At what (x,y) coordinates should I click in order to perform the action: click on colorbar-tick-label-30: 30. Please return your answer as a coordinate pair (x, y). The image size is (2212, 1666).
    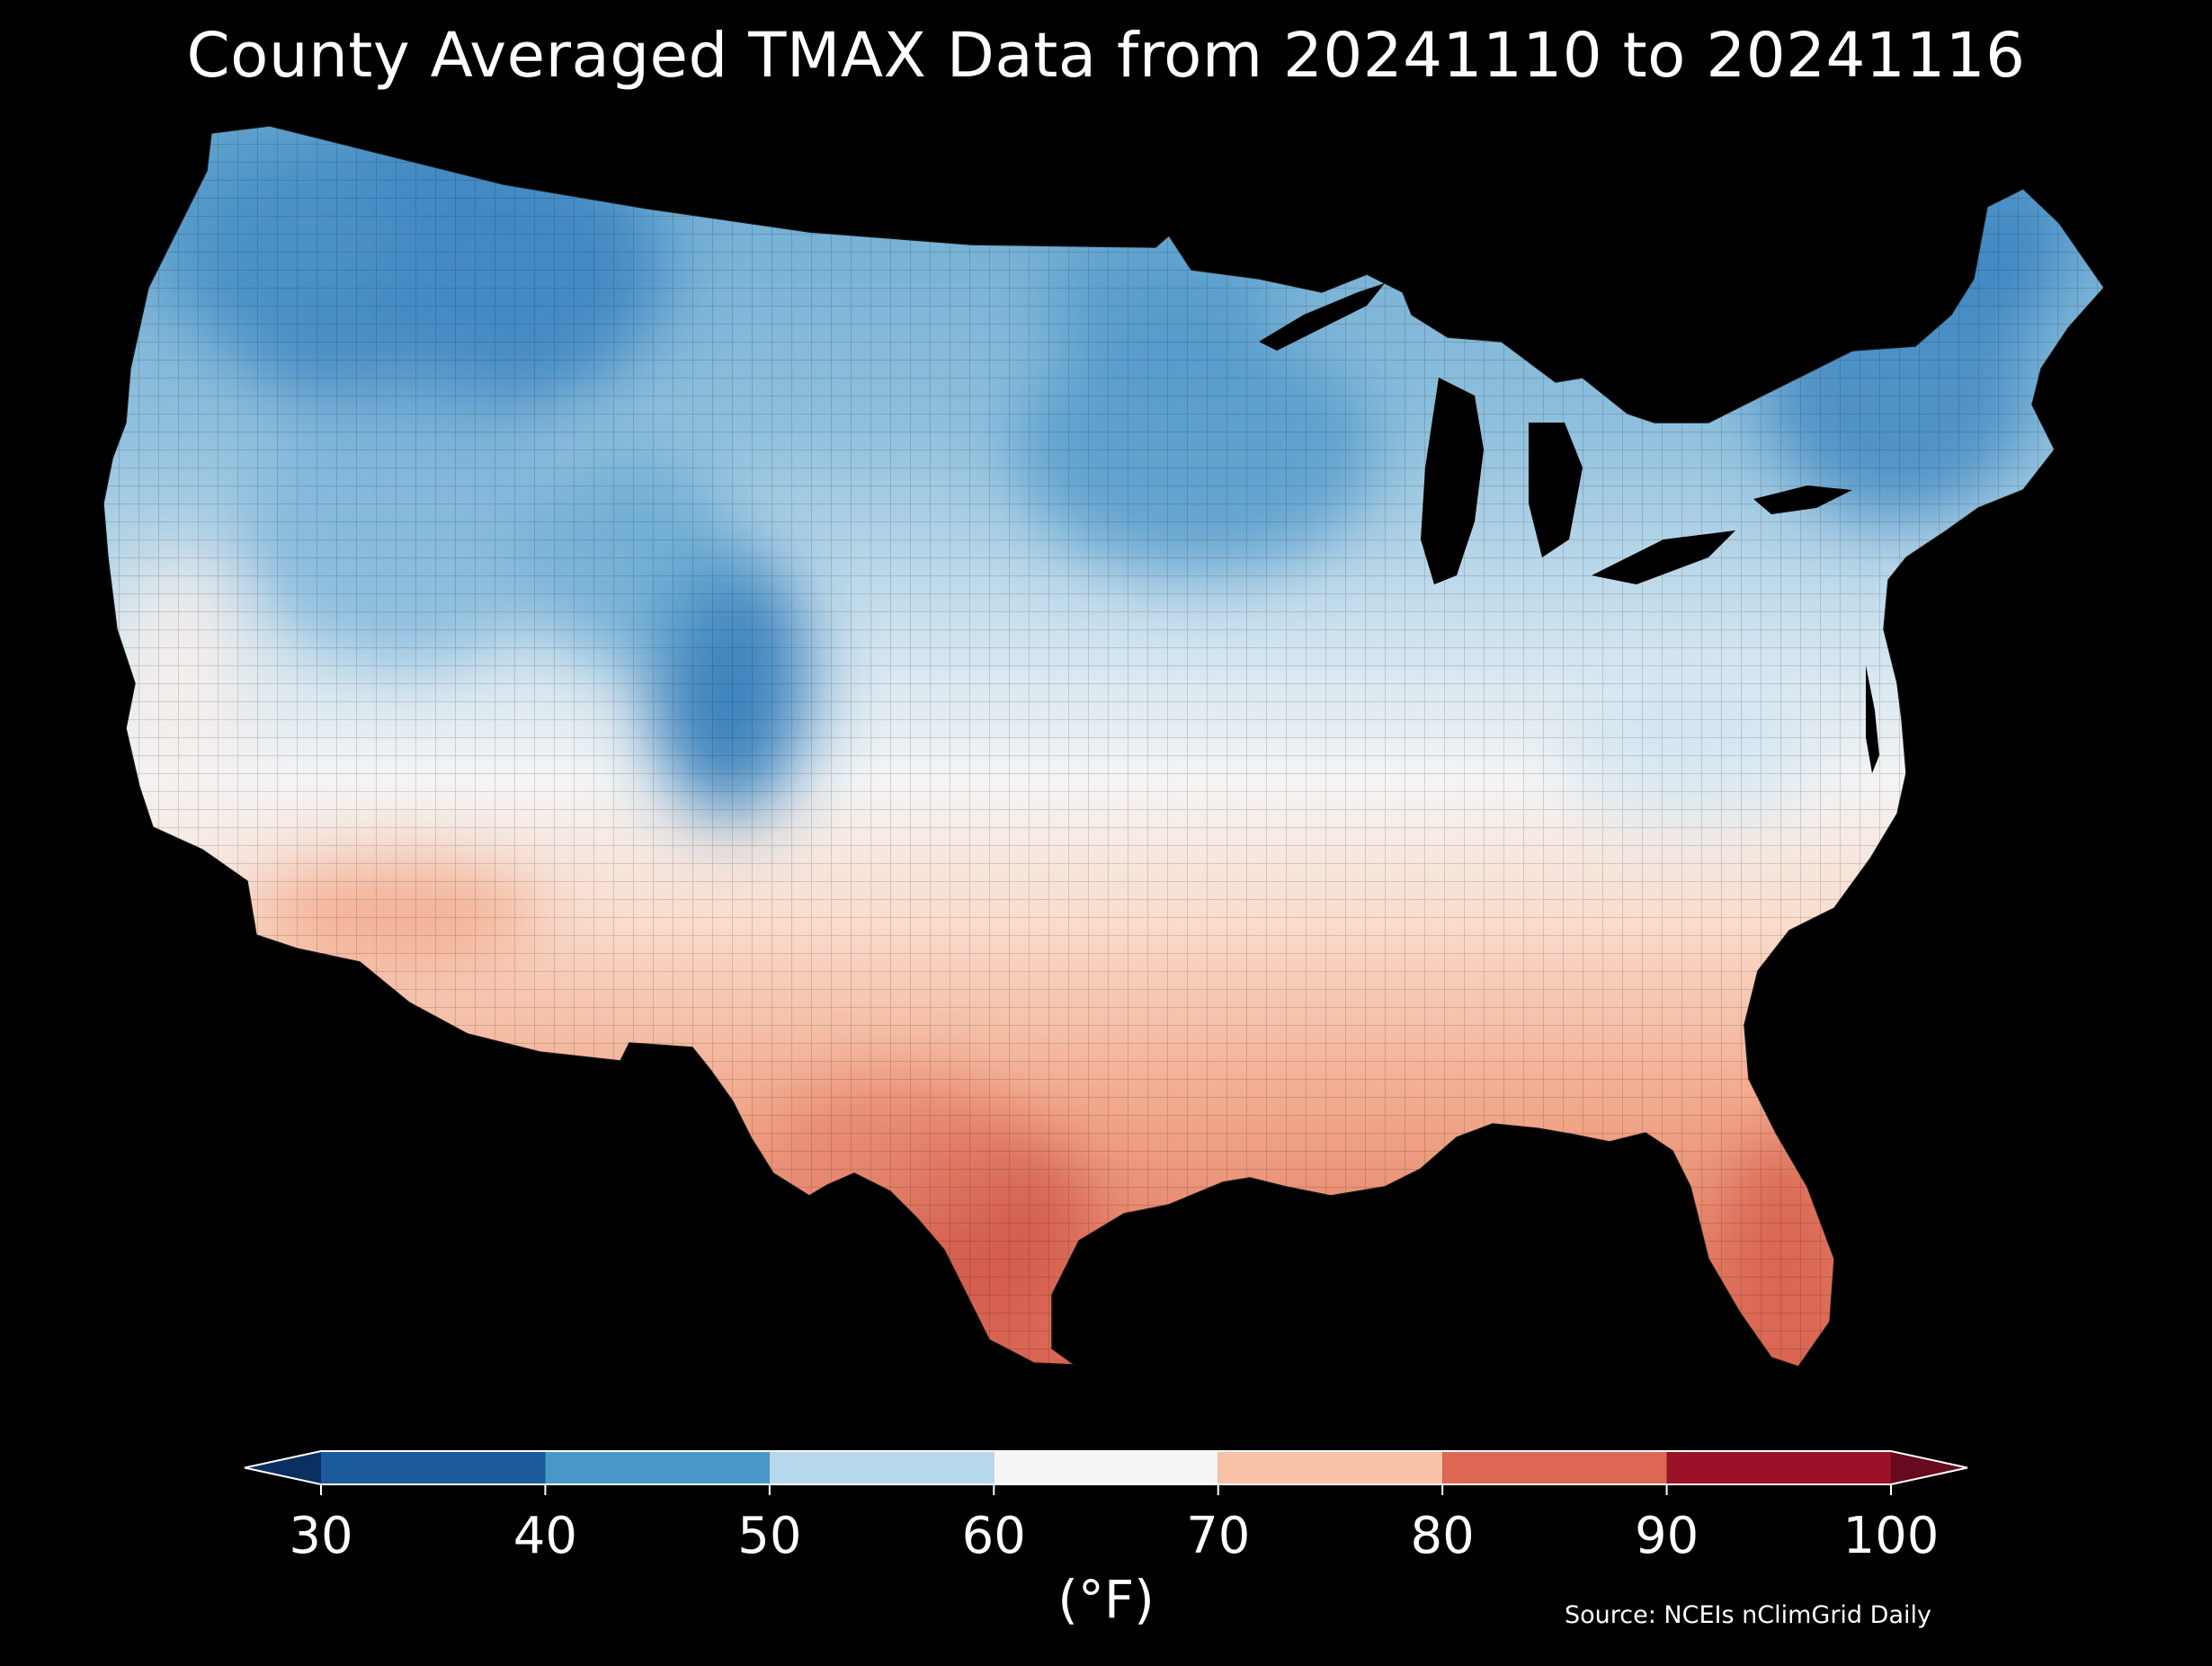
    Looking at the image, I should click on (320, 1536).